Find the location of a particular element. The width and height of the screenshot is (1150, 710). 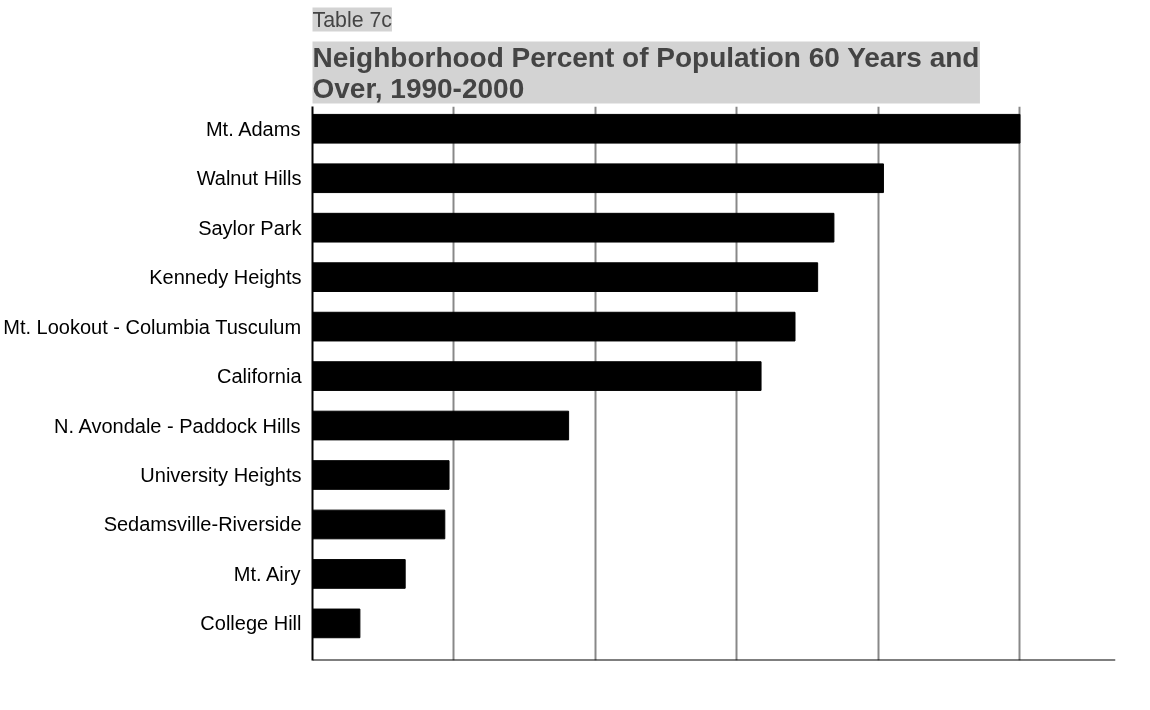

chart-title: Neighborhood Percent of Population 60 Years and Over, 1990-2000 is located at coordinates (646, 72).